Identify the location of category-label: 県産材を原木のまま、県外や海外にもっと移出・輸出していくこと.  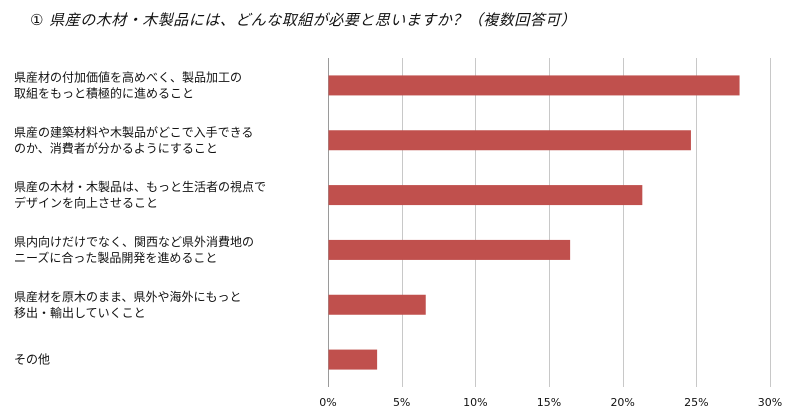
(128, 304).